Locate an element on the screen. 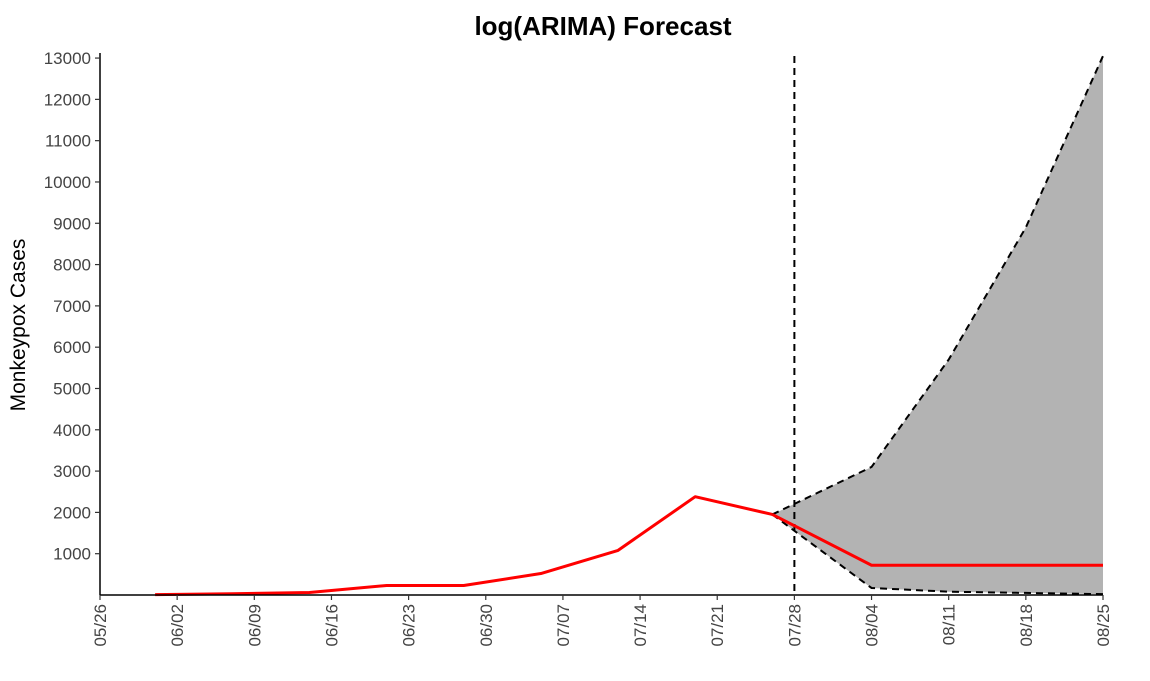 This screenshot has height=681, width=1150. y-tick-label: 2000 is located at coordinates (72, 512).